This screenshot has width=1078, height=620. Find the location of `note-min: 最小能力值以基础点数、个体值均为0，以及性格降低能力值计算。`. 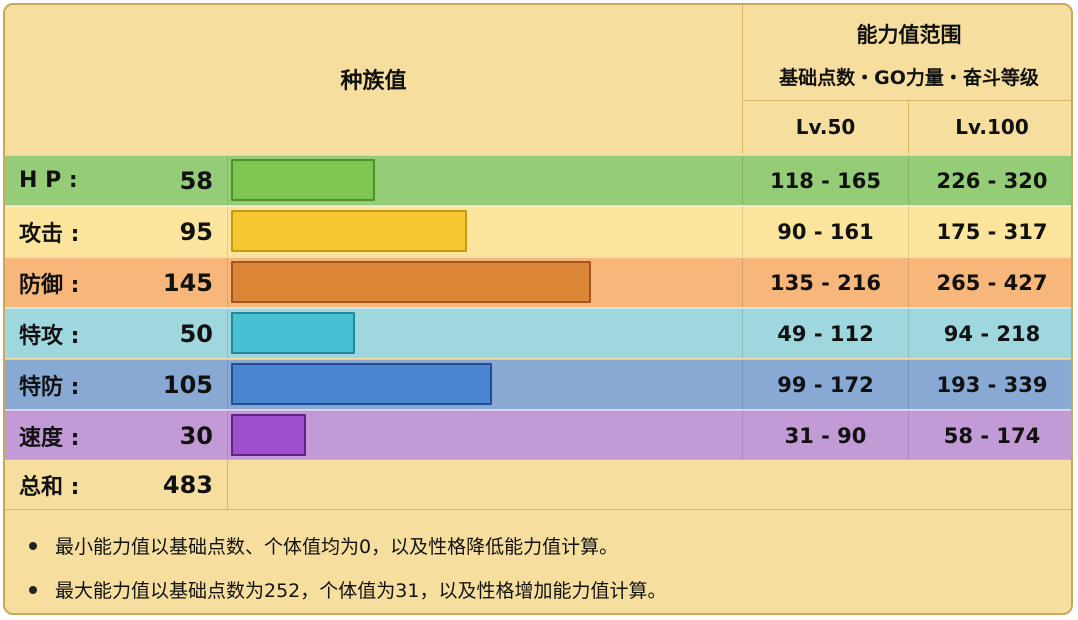

note-min: 最小能力值以基础点数、个体值均为0，以及性格降低能力值计算。 is located at coordinates (323, 545).